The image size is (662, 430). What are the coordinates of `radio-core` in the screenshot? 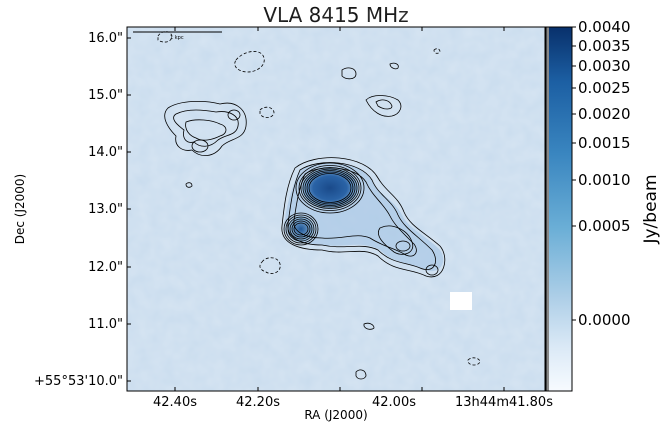 It's located at (330, 188).